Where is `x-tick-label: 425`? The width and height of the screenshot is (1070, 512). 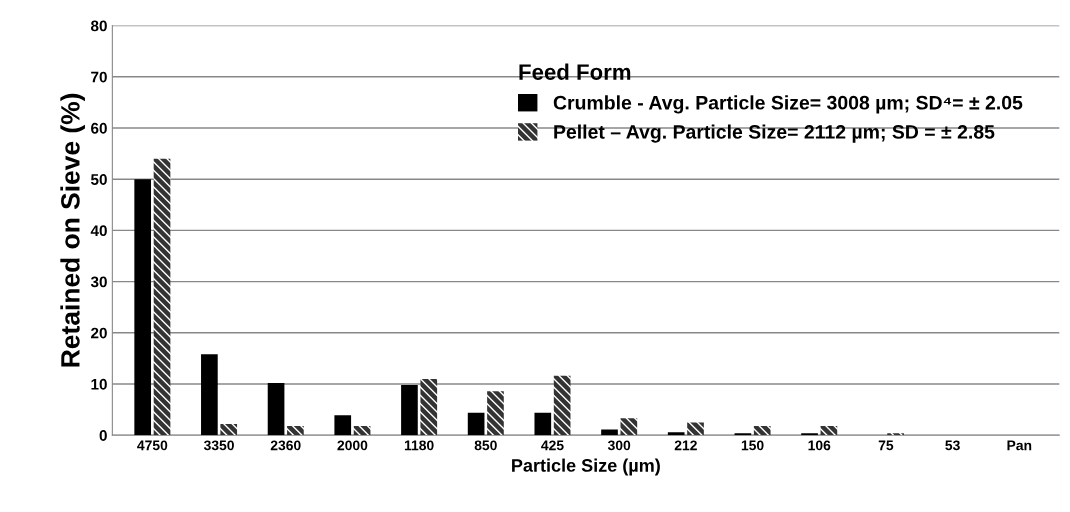
x-tick-label: 425 is located at coordinates (552, 445).